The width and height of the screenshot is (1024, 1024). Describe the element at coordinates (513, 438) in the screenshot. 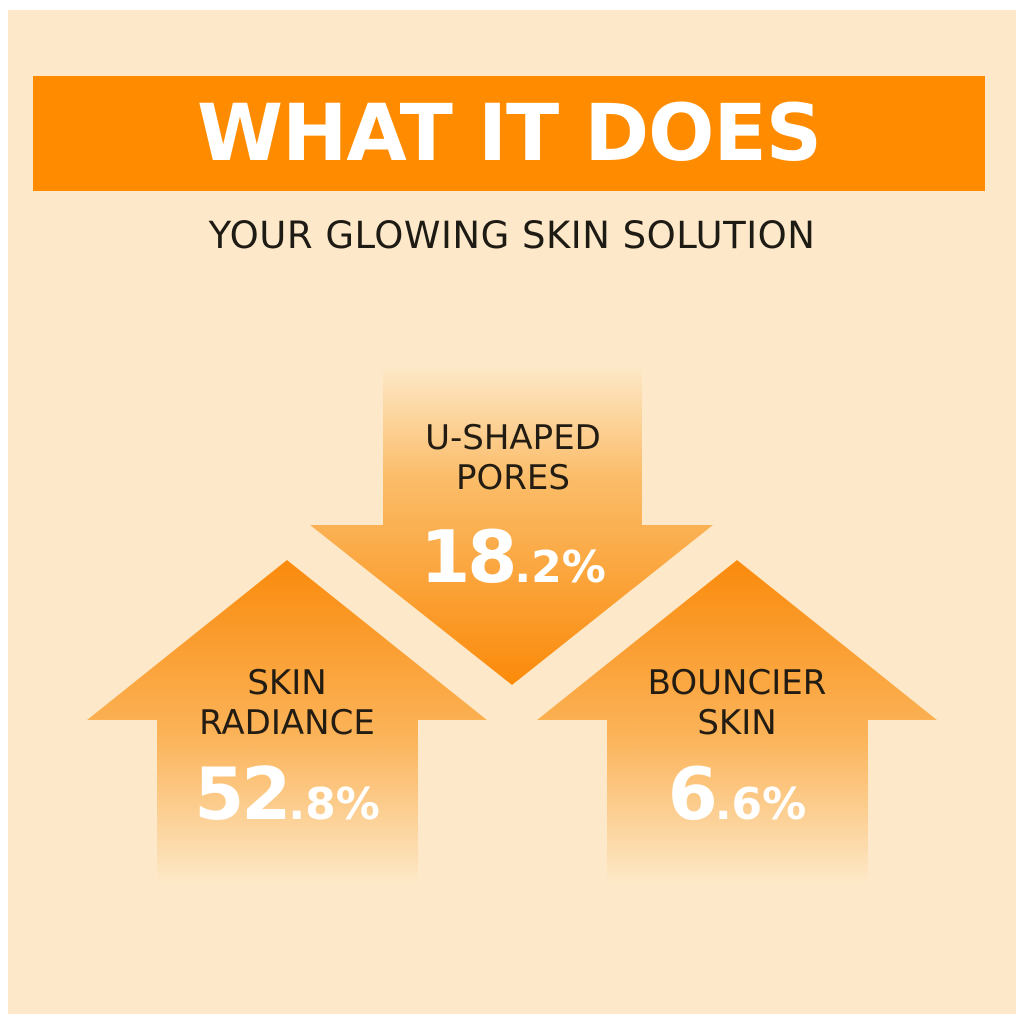

I see `label-line: U-SHAPED` at that location.